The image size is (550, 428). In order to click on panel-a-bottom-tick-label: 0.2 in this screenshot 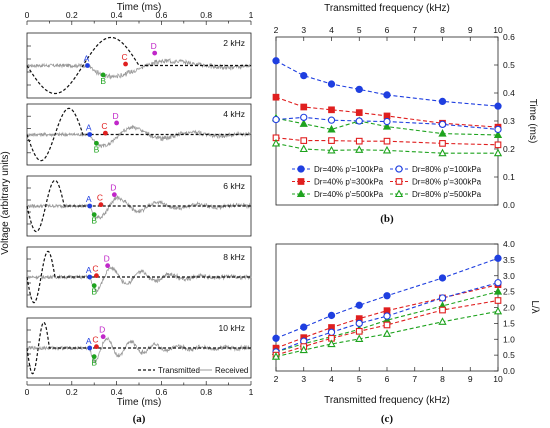, I will do `click(72, 392)`.